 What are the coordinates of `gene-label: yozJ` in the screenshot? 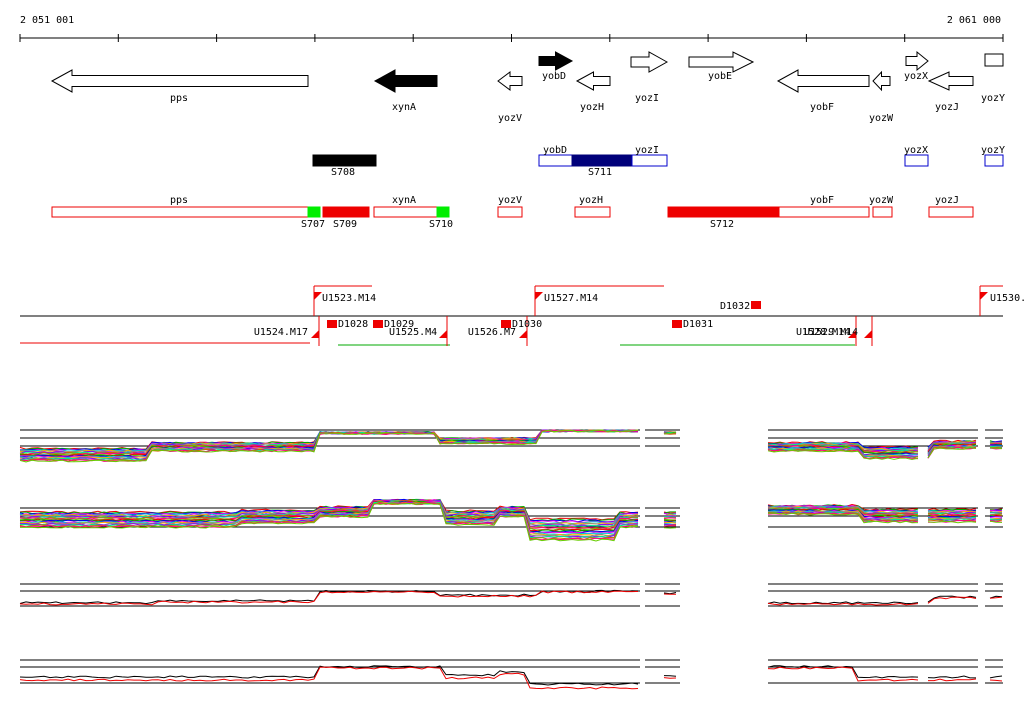 It's located at (947, 107).